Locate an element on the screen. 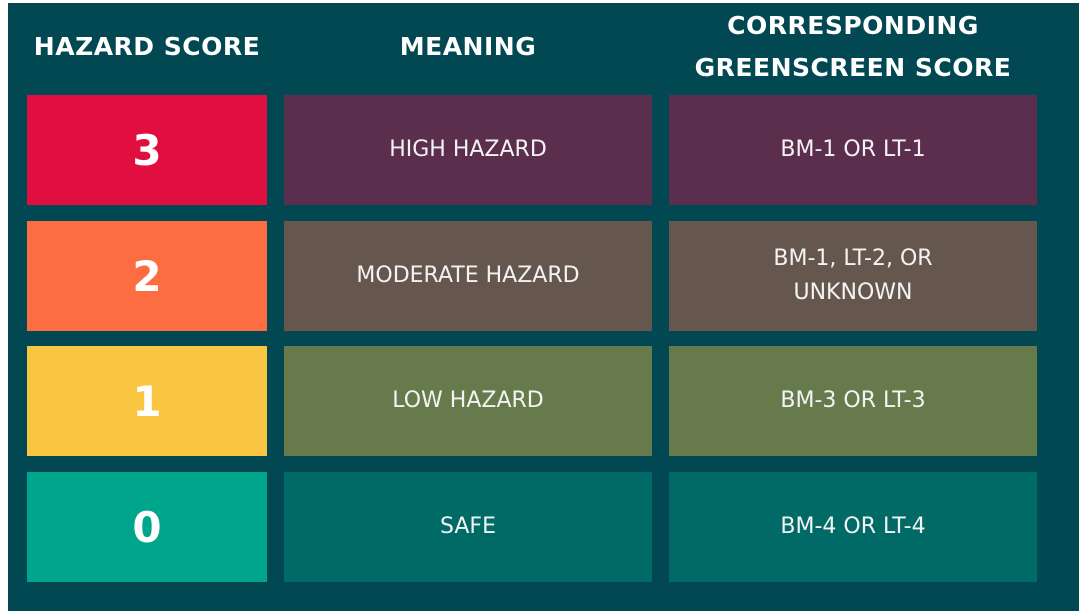 This screenshot has height=616, width=1086. meaning-cell-high-hazard: HIGH HAZARD is located at coordinates (468, 150).